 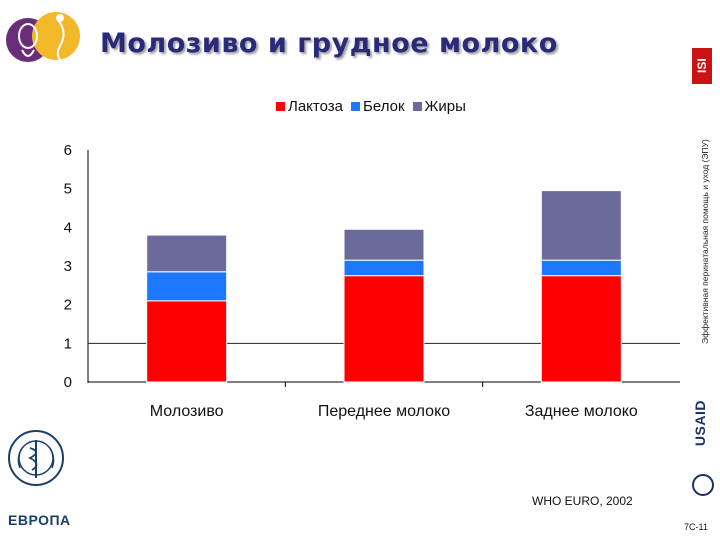 I want to click on y-tick-label: 3, so click(x=68, y=266).